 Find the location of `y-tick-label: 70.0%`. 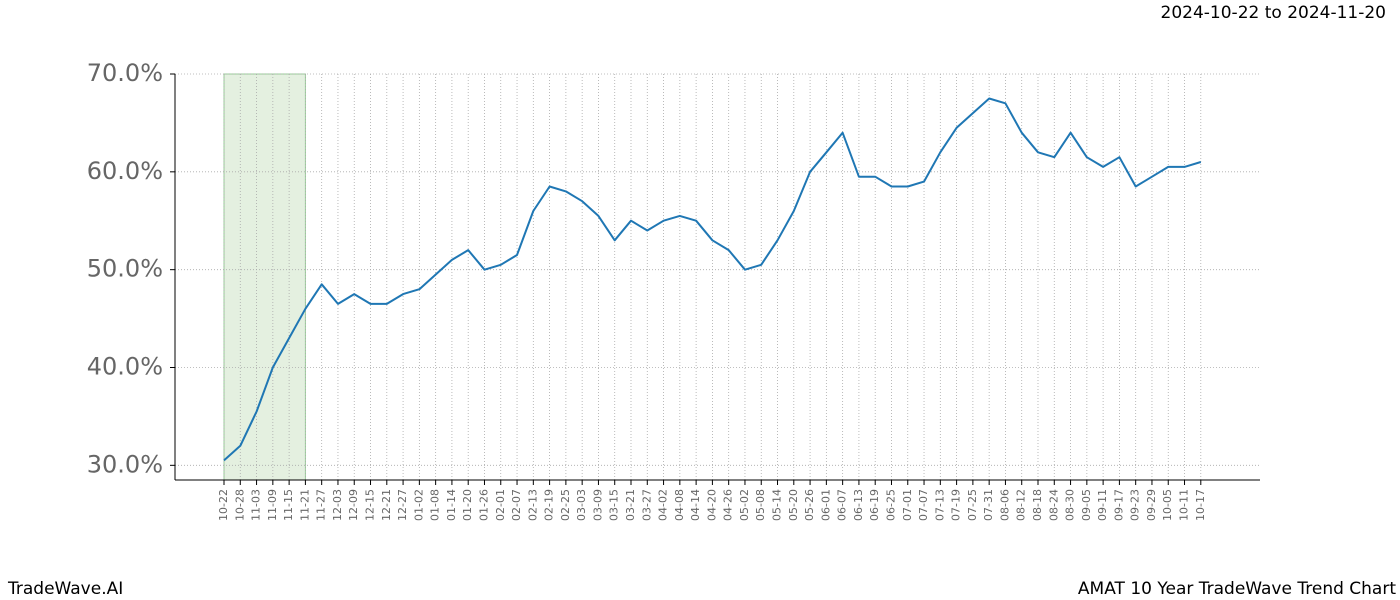

y-tick-label: 70.0% is located at coordinates (125, 73).